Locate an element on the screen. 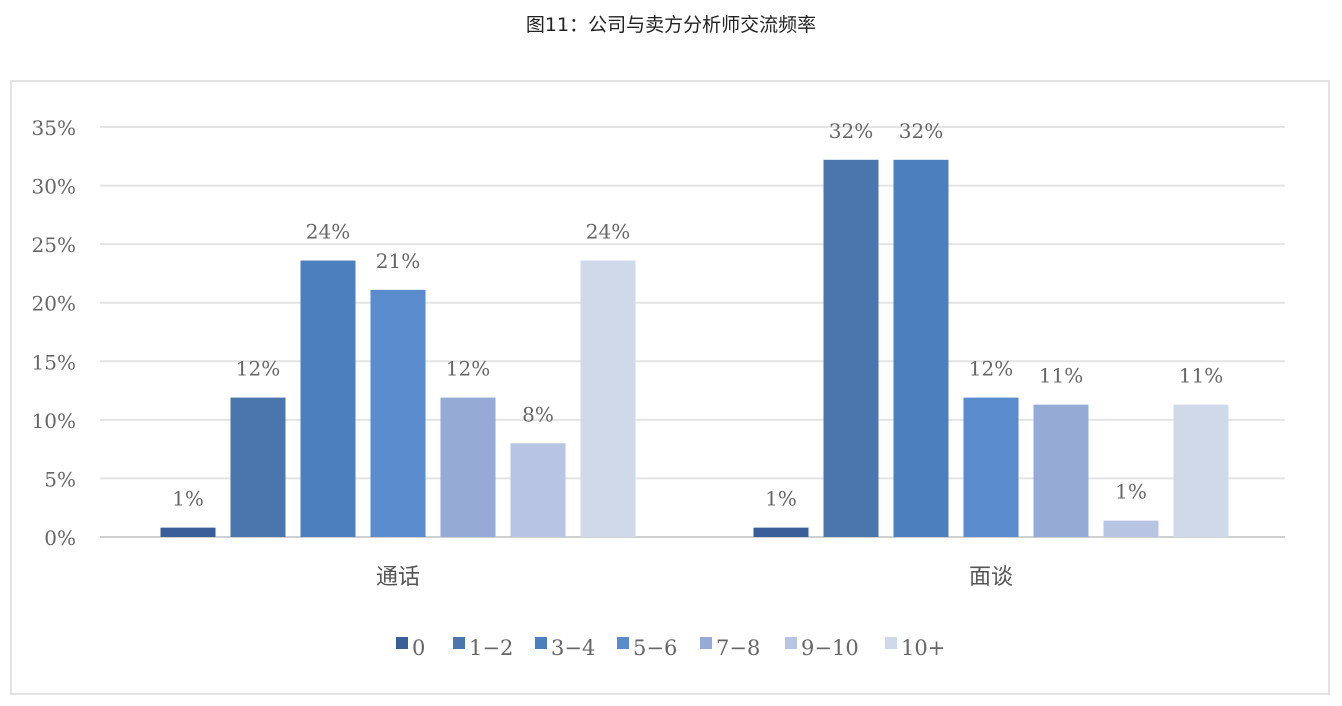 The width and height of the screenshot is (1342, 706). bar-3-4-通话 is located at coordinates (328, 398).